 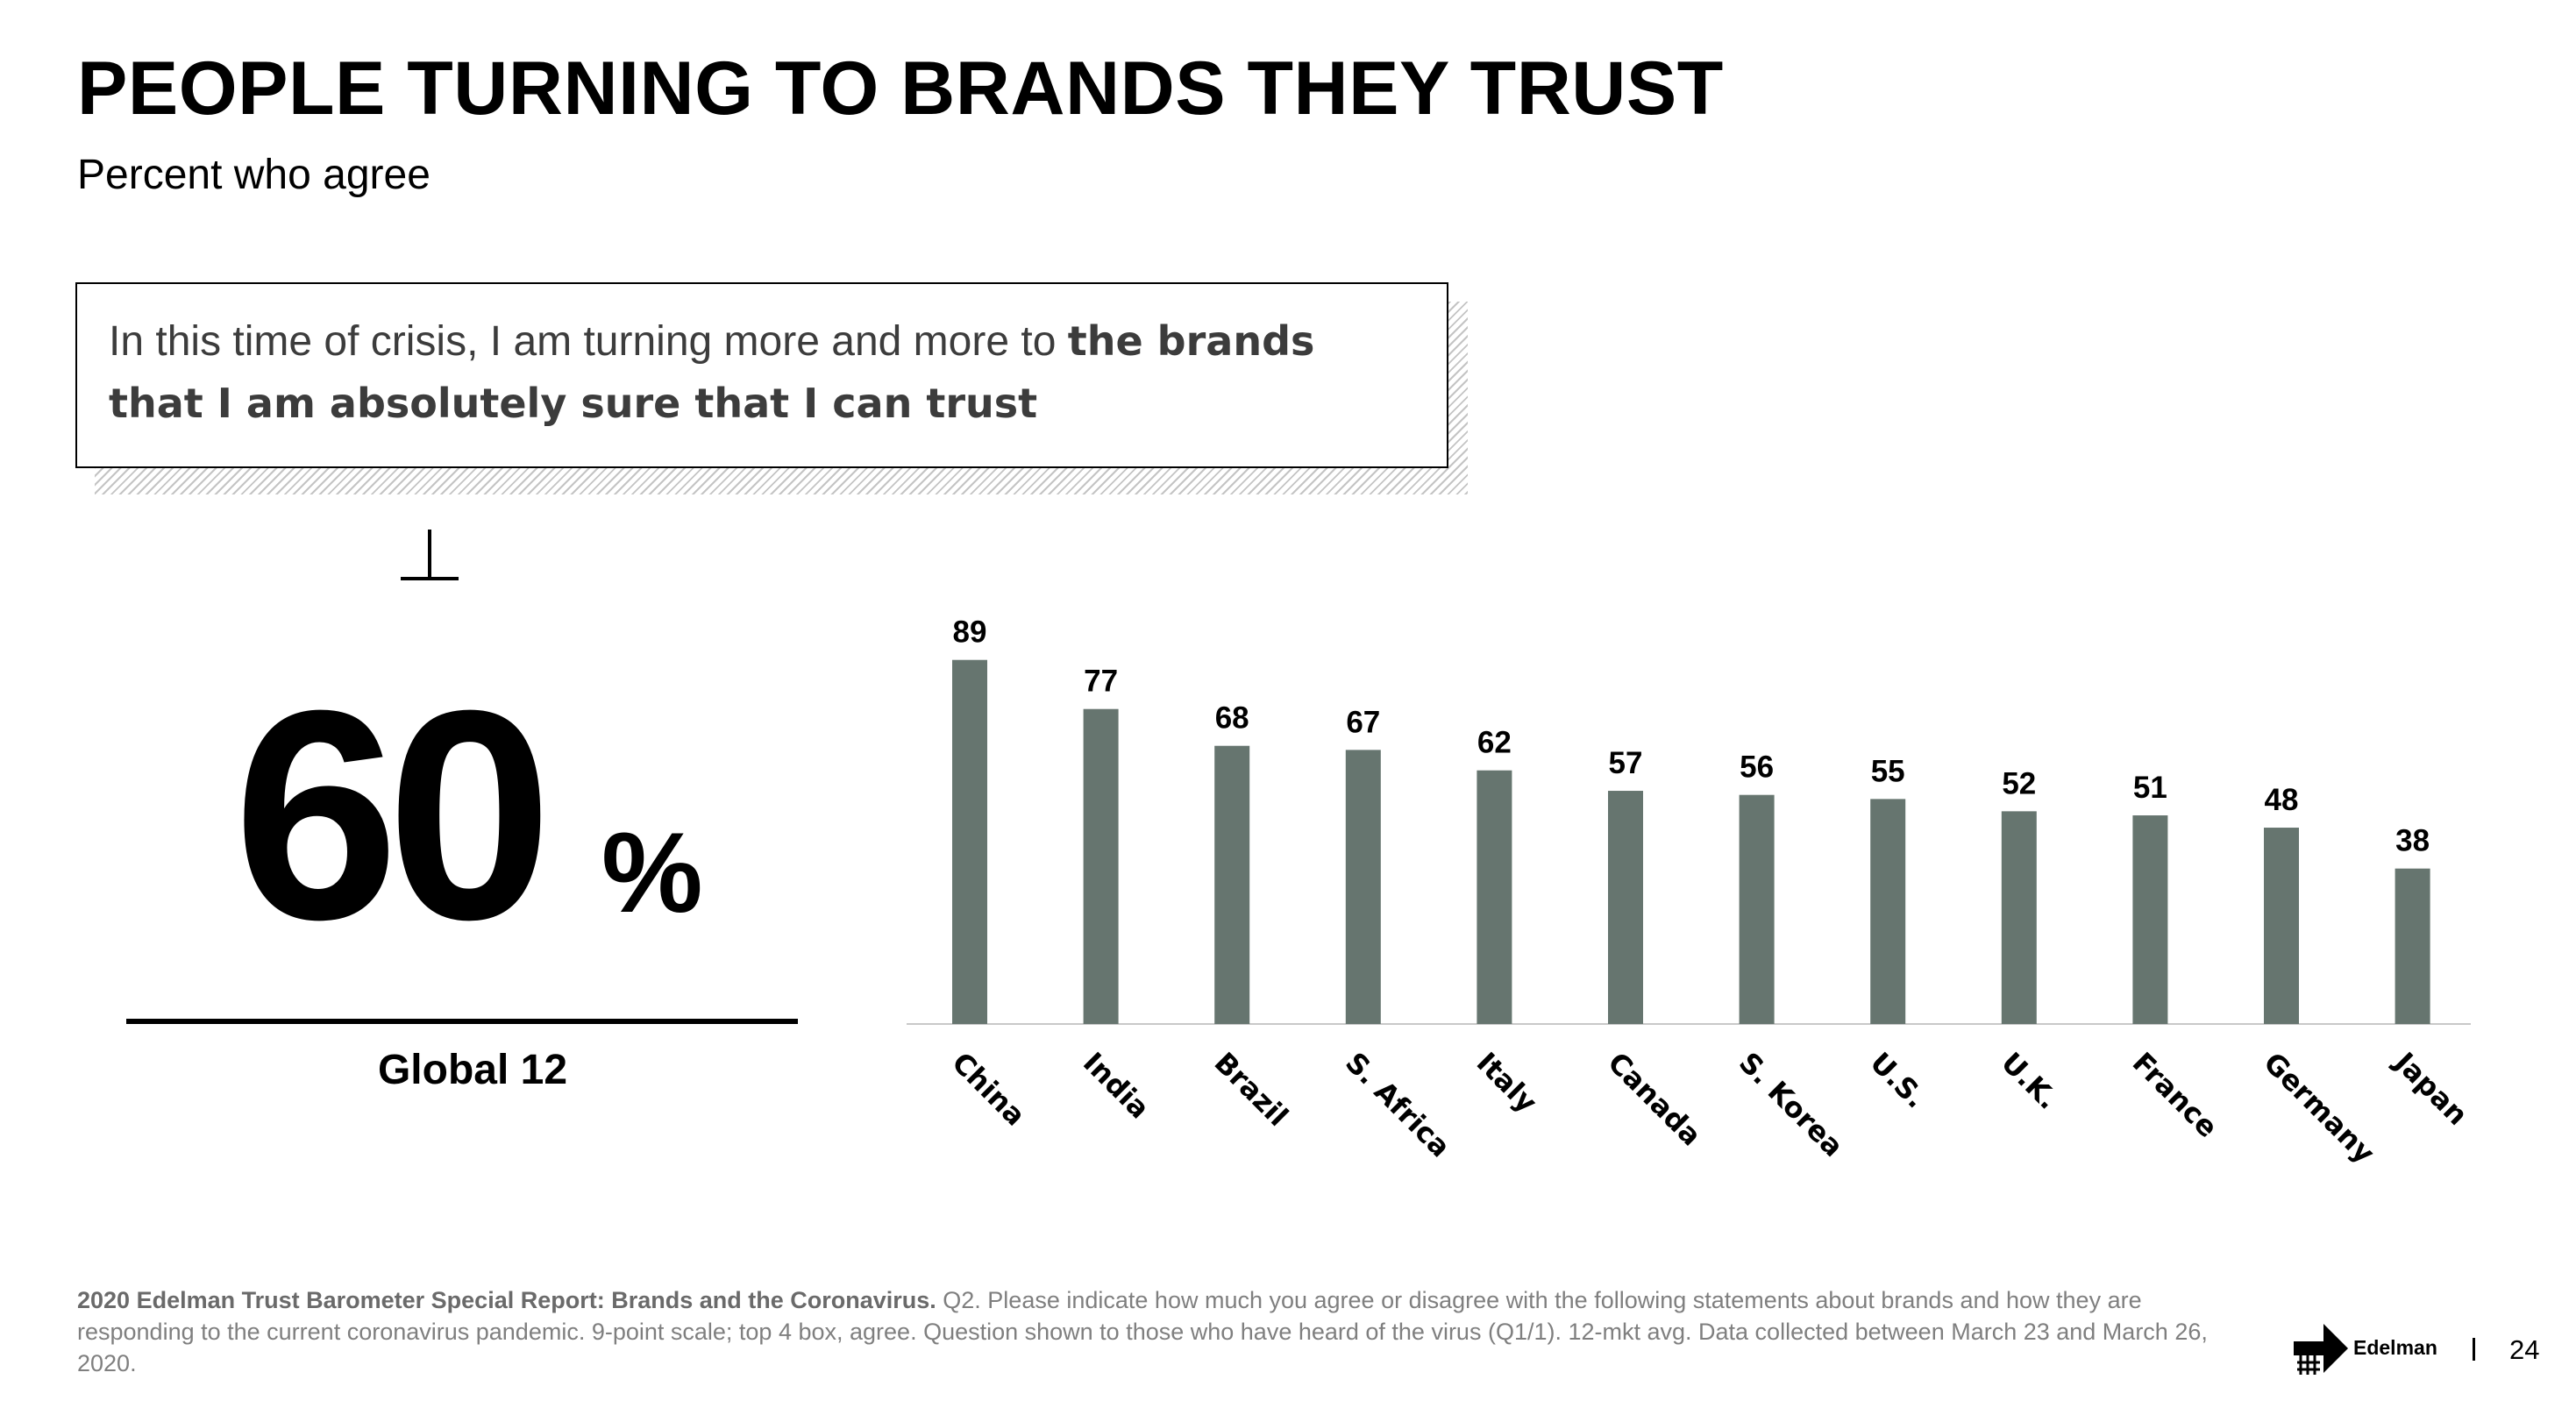 What do you see at coordinates (970, 632) in the screenshot?
I see `data-label: 89` at bounding box center [970, 632].